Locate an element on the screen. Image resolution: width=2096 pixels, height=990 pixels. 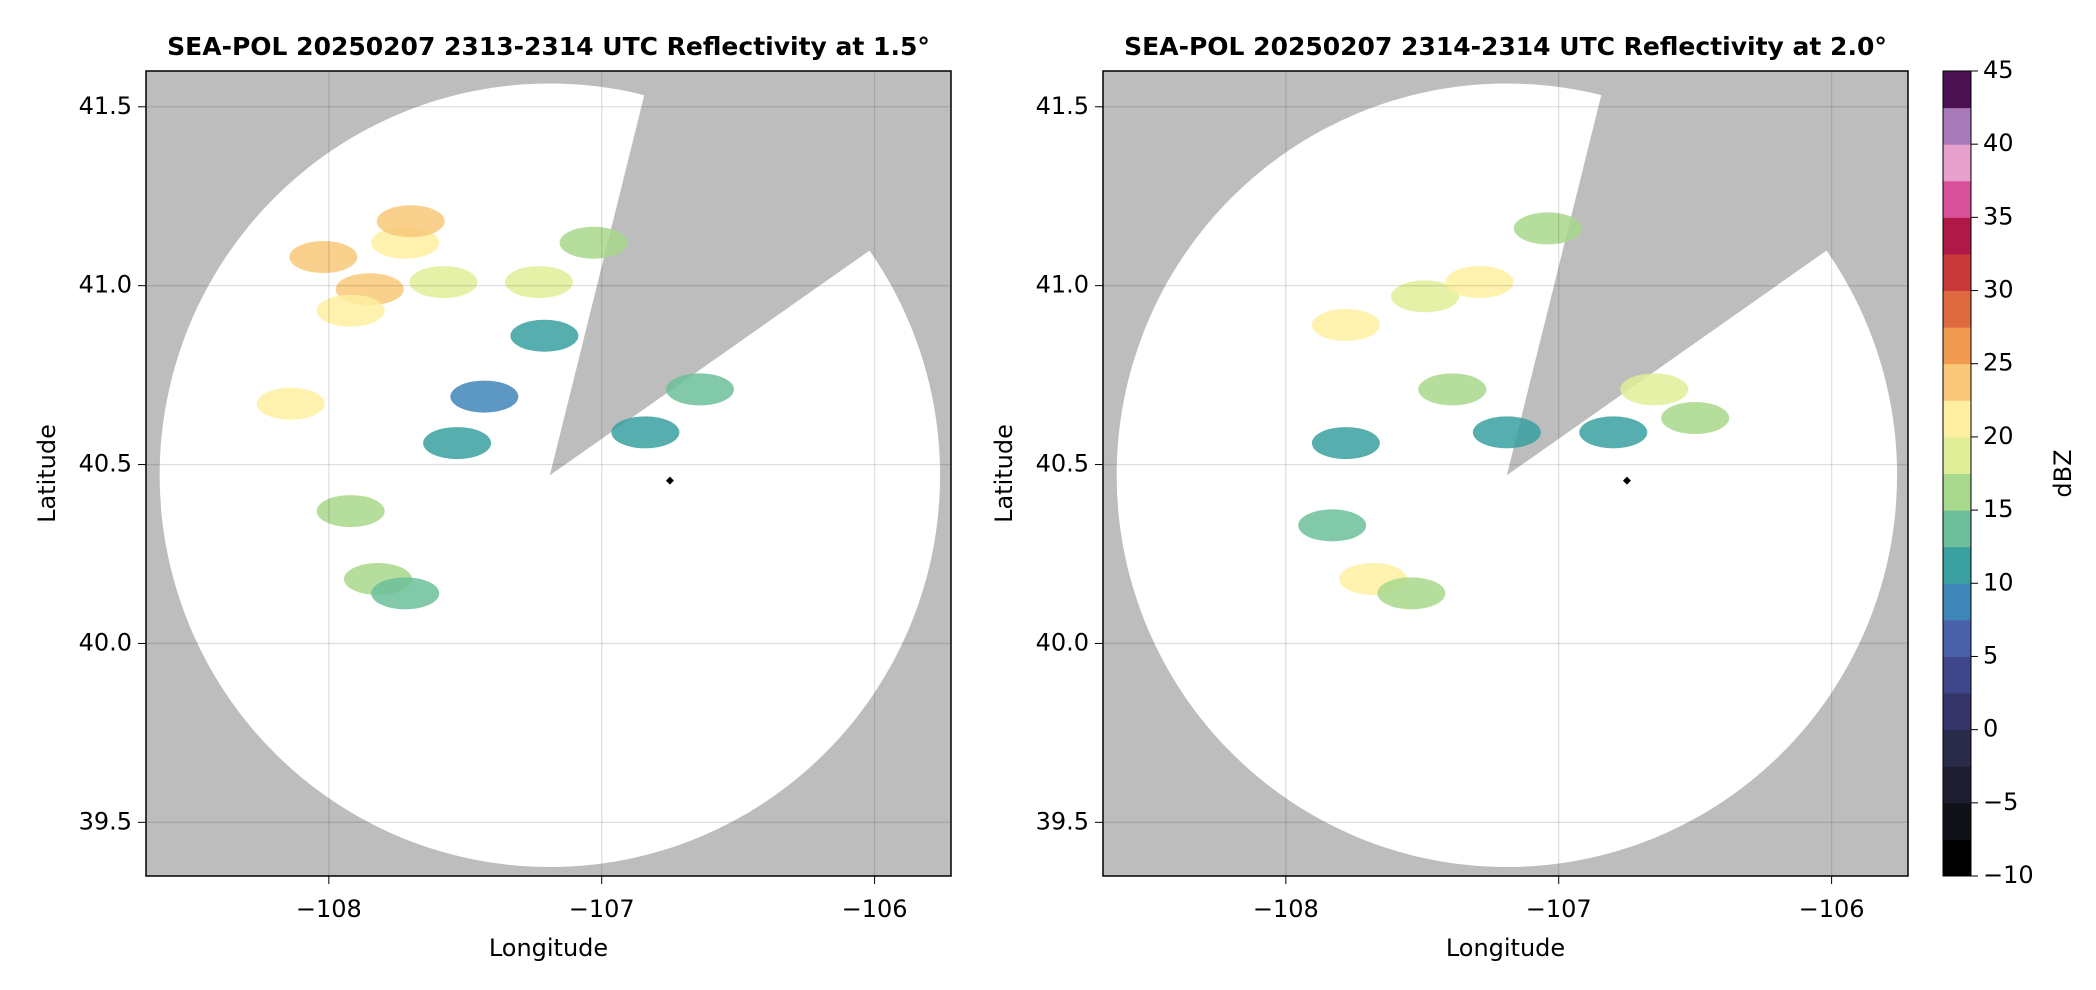
colorbar-tick-label: 45 is located at coordinates (1998, 70).